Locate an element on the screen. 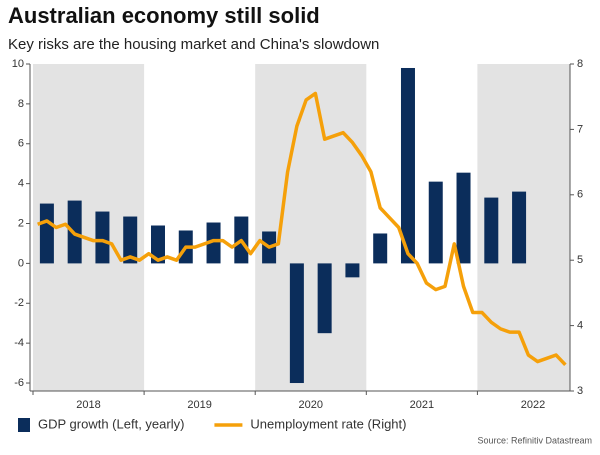 The width and height of the screenshot is (600, 455). y-tick-label: 6 is located at coordinates (21, 144).